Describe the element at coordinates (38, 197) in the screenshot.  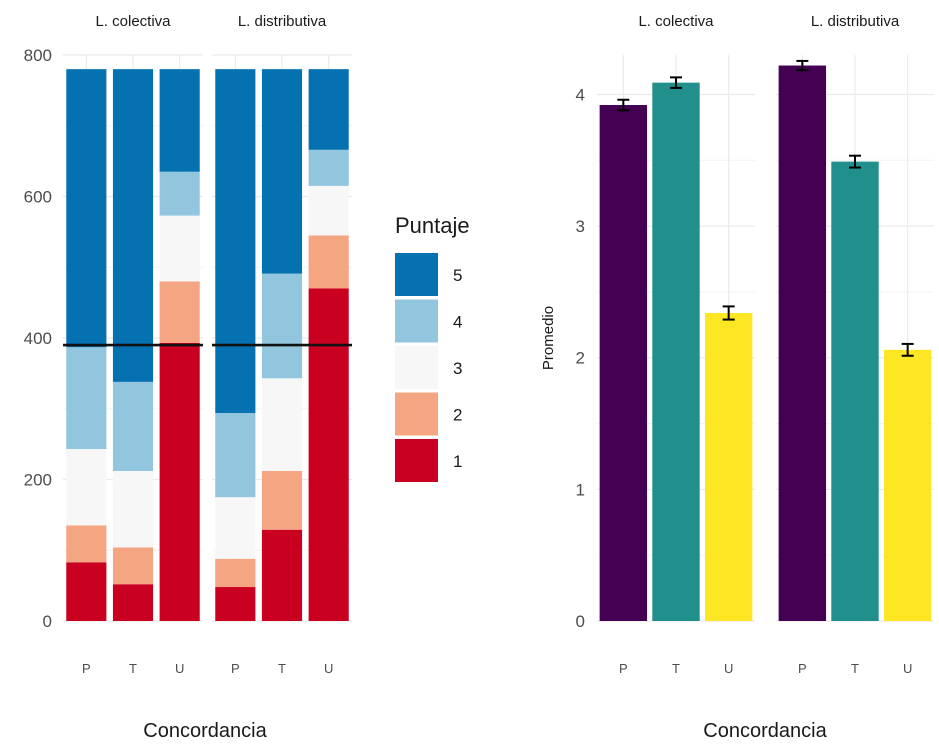
I see `y-tick-label: 600` at that location.